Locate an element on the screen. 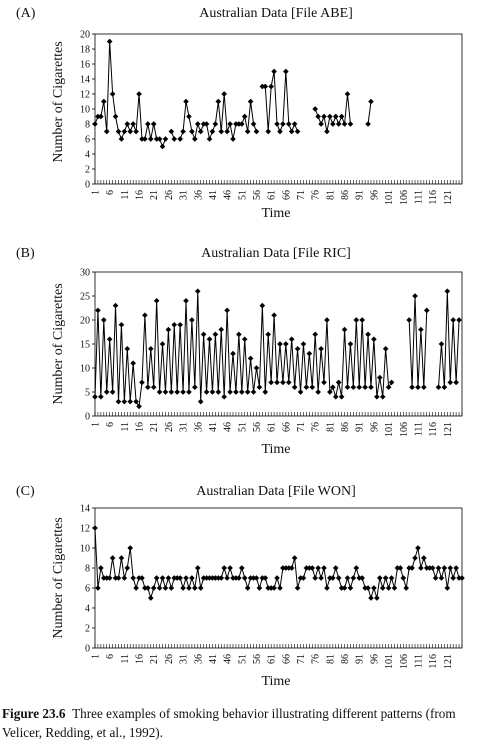 This screenshot has width=488, height=748. y-tick-label: 18 is located at coordinates (85, 50).